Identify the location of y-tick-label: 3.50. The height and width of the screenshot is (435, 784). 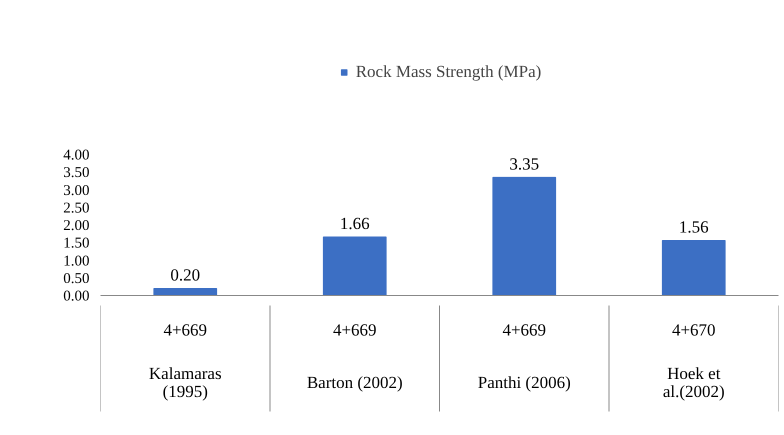
(76, 173).